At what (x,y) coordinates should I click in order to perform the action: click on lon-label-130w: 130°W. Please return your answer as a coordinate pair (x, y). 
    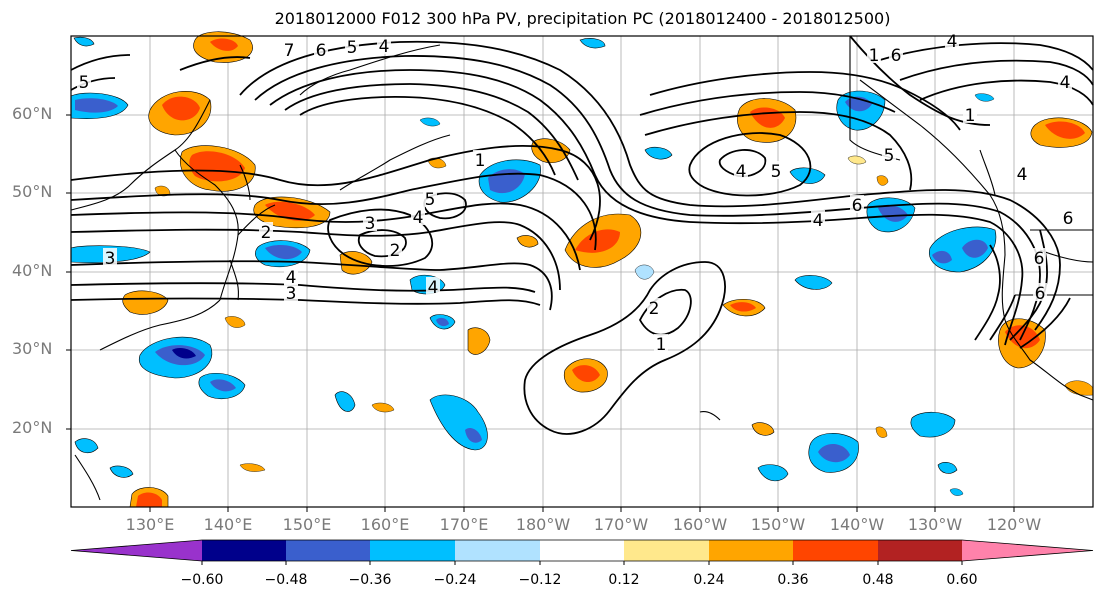
    Looking at the image, I should click on (935, 524).